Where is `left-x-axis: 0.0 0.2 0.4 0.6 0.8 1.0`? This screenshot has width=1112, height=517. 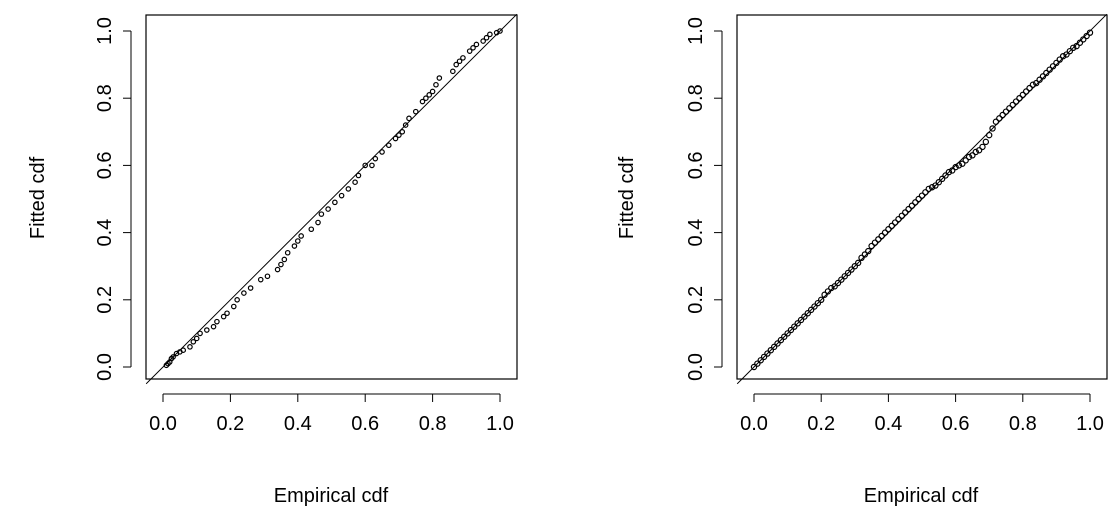
left-x-axis: 0.0 0.2 0.4 0.6 0.8 1.0 is located at coordinates (331, 414).